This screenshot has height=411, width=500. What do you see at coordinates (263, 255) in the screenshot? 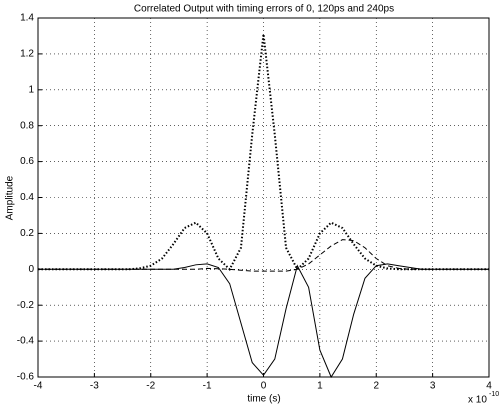
I see `data-line` at bounding box center [263, 255].